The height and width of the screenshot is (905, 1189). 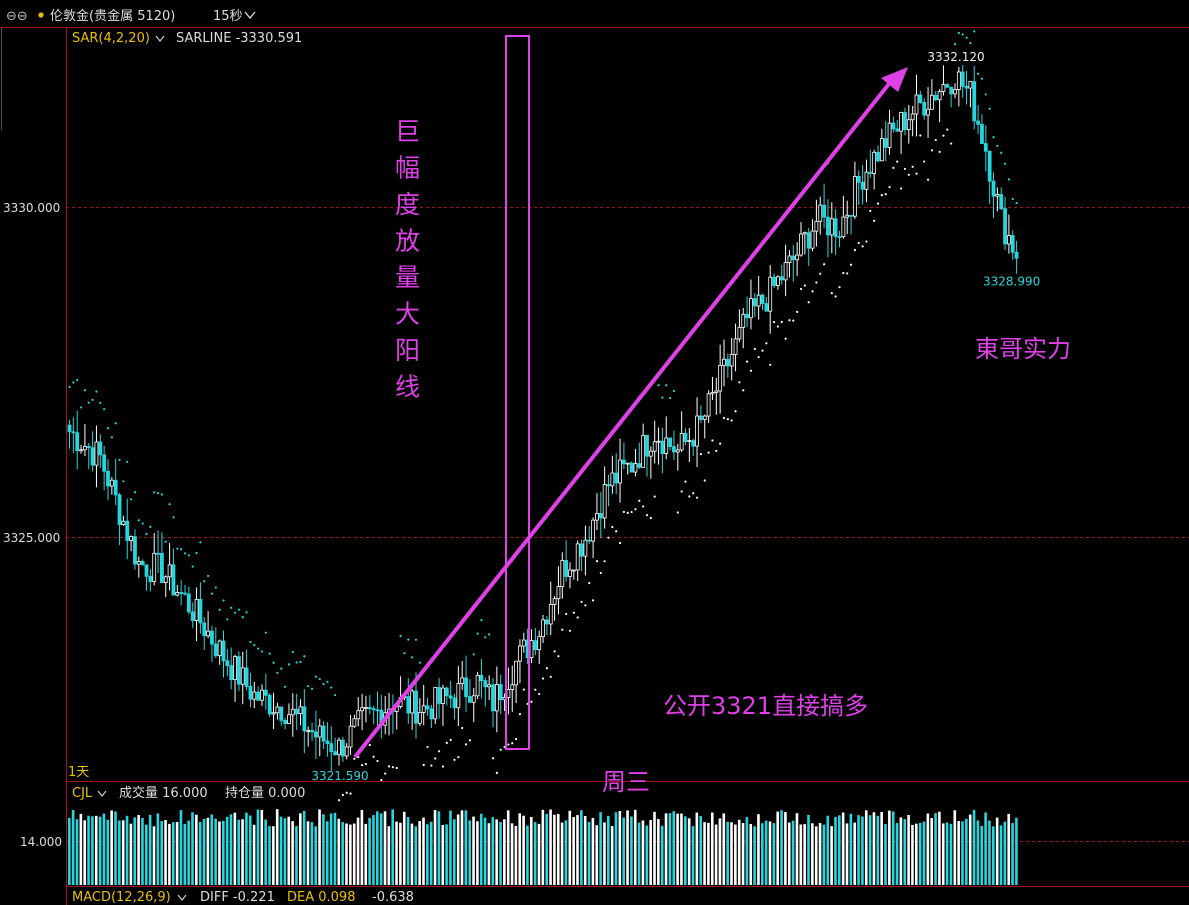 What do you see at coordinates (250, 15) in the screenshot?
I see `chevron-down-icon` at bounding box center [250, 15].